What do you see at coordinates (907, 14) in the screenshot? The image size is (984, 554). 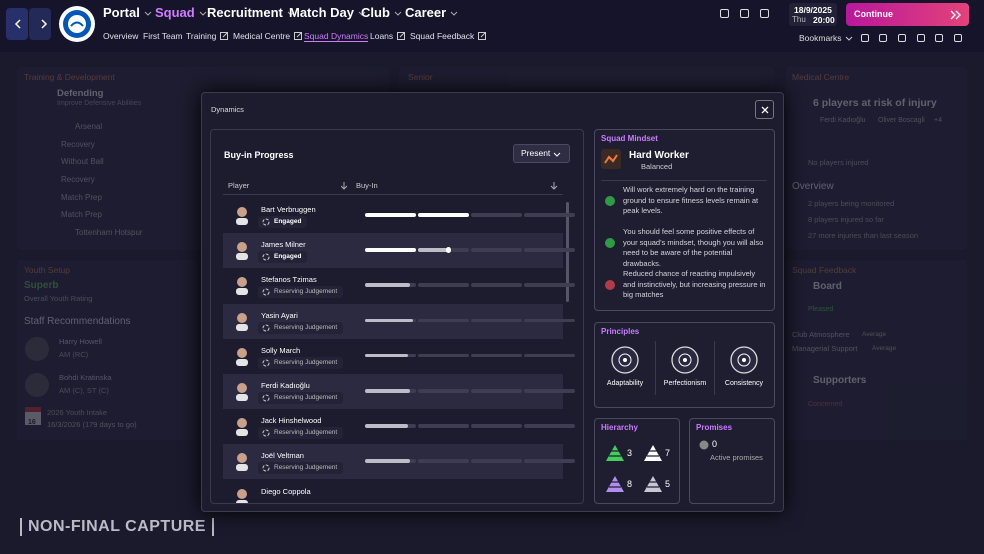 I see `continue-button: Continue` at bounding box center [907, 14].